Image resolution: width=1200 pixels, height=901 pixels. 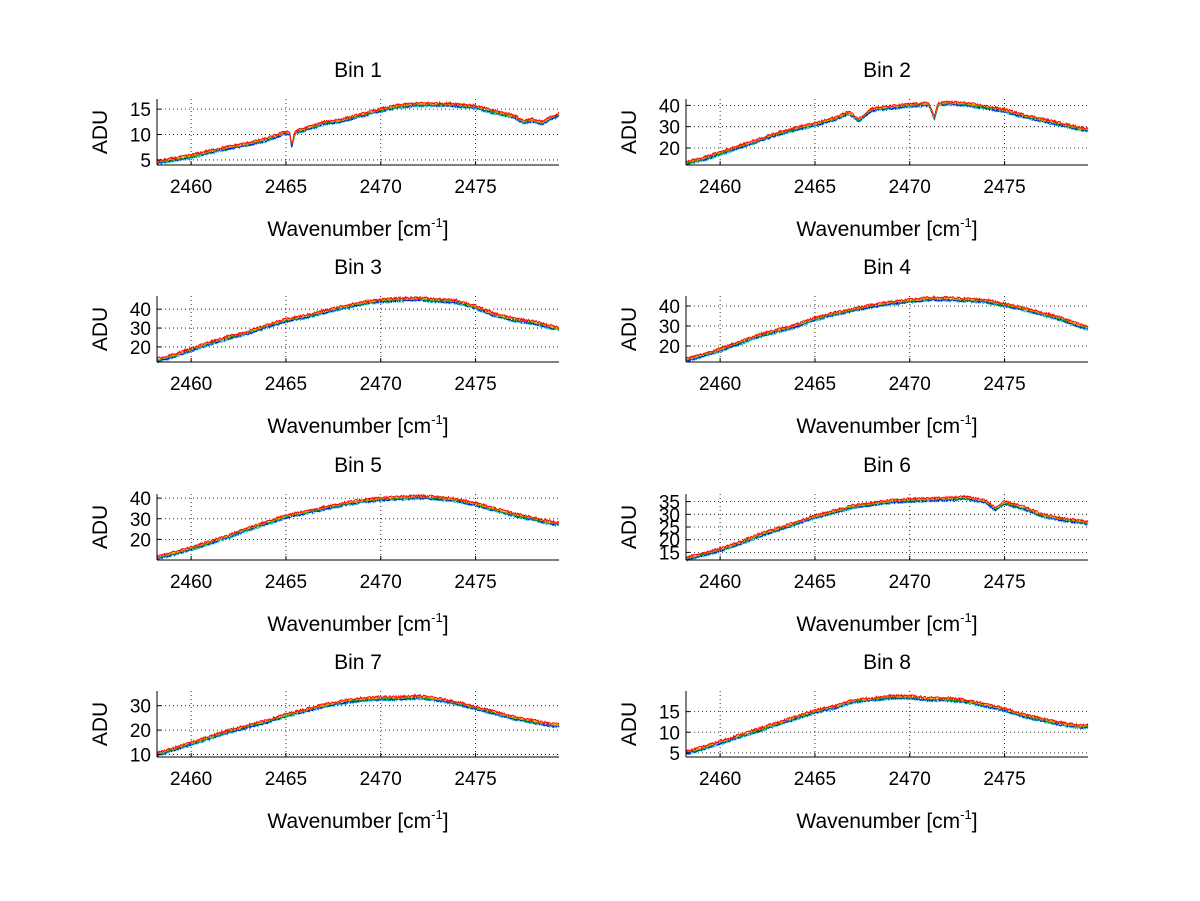 I want to click on y-tick-label: 35, so click(x=669, y=503).